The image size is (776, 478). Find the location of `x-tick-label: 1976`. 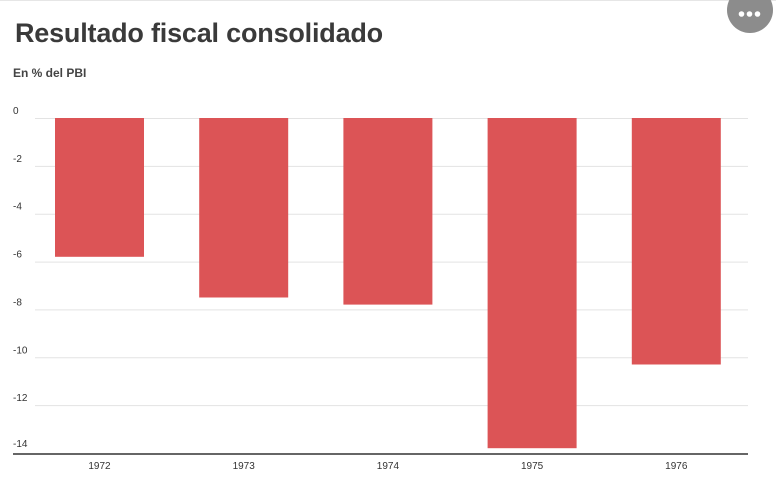

x-tick-label: 1976 is located at coordinates (676, 466).